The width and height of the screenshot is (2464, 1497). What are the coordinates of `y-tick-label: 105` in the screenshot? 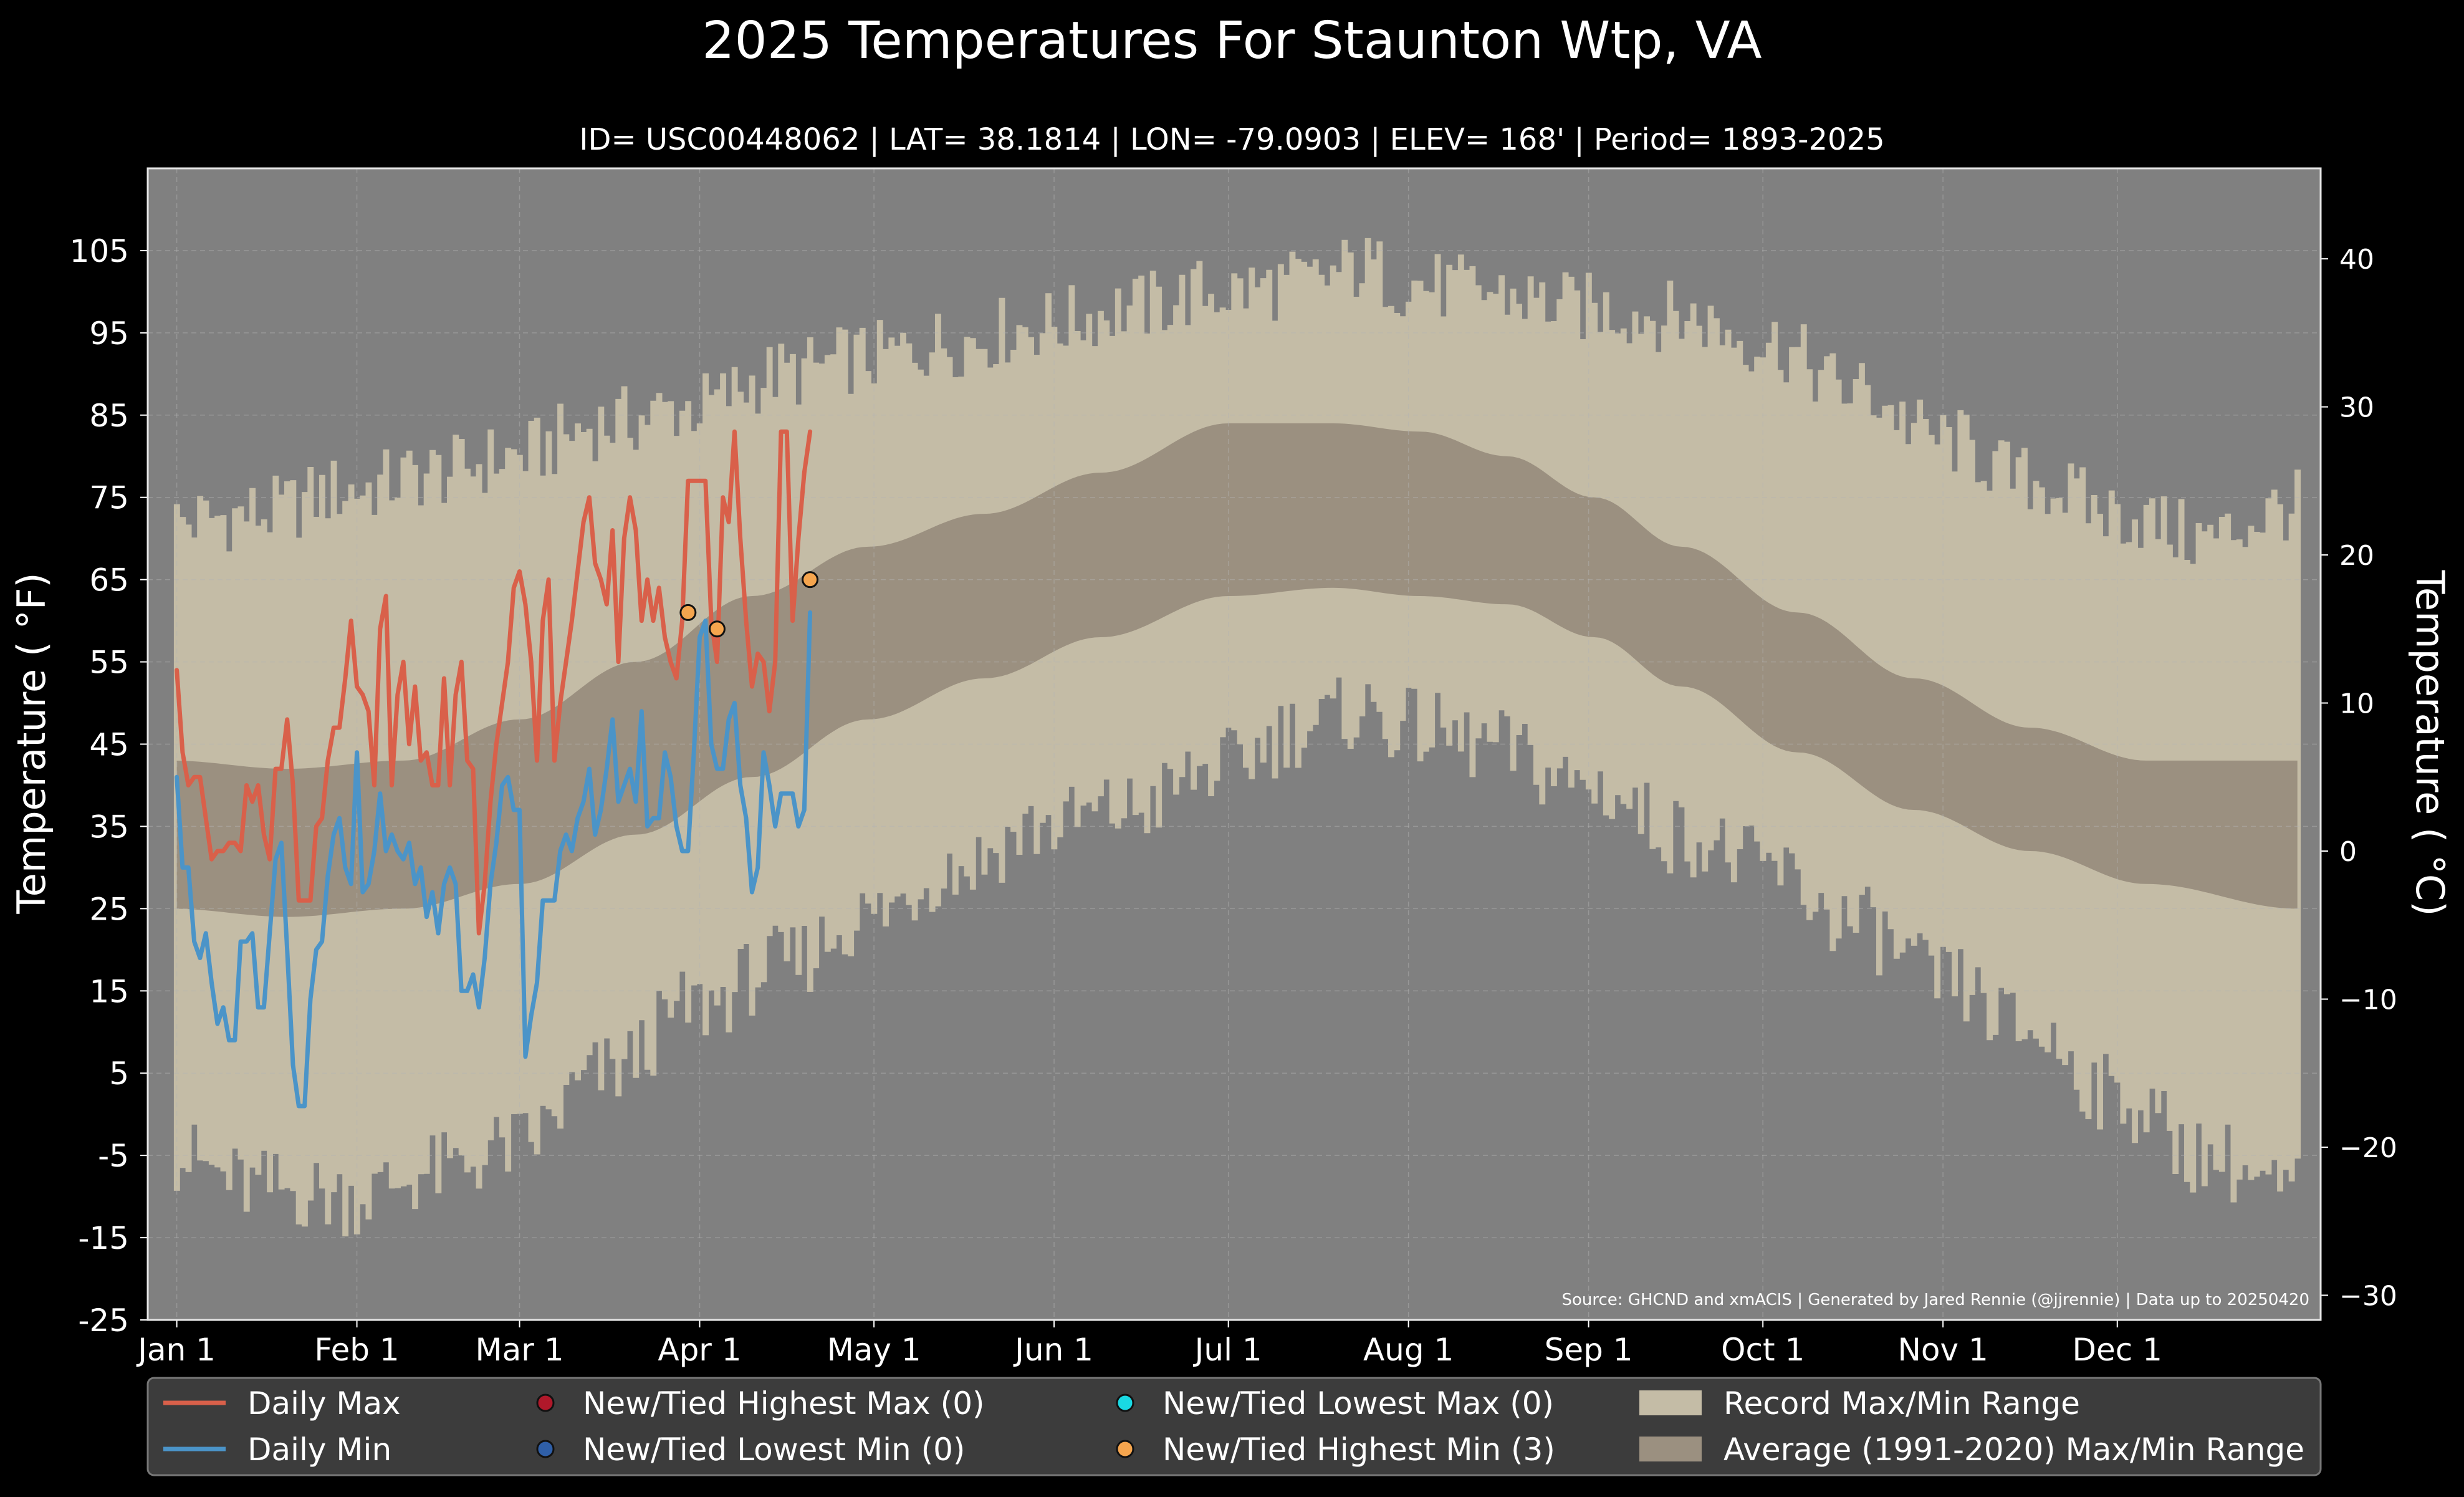 It's located at (100, 251).